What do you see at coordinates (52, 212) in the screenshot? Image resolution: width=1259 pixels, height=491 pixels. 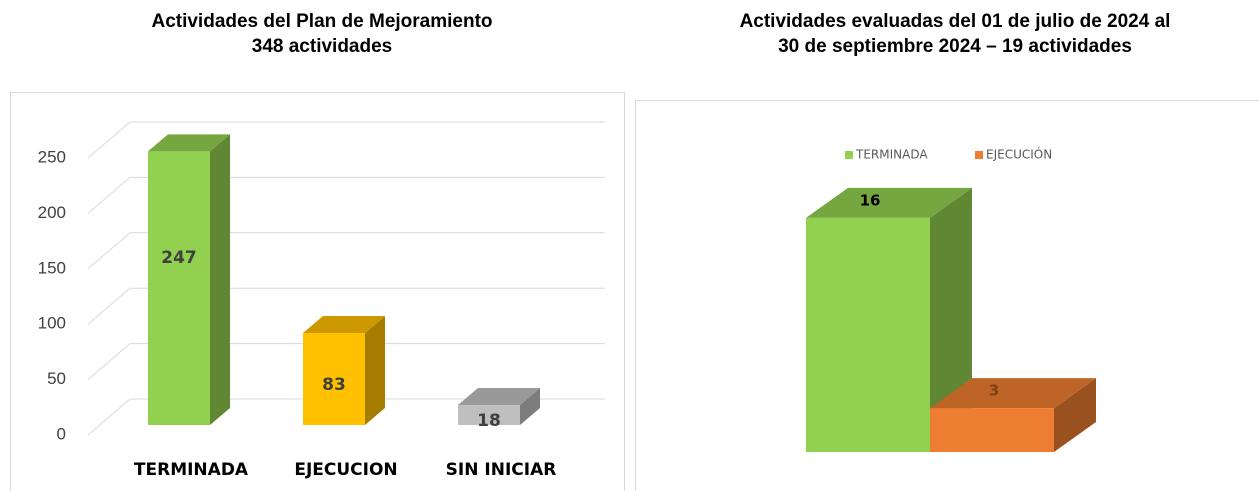 I see `y-tick-label: 200` at bounding box center [52, 212].